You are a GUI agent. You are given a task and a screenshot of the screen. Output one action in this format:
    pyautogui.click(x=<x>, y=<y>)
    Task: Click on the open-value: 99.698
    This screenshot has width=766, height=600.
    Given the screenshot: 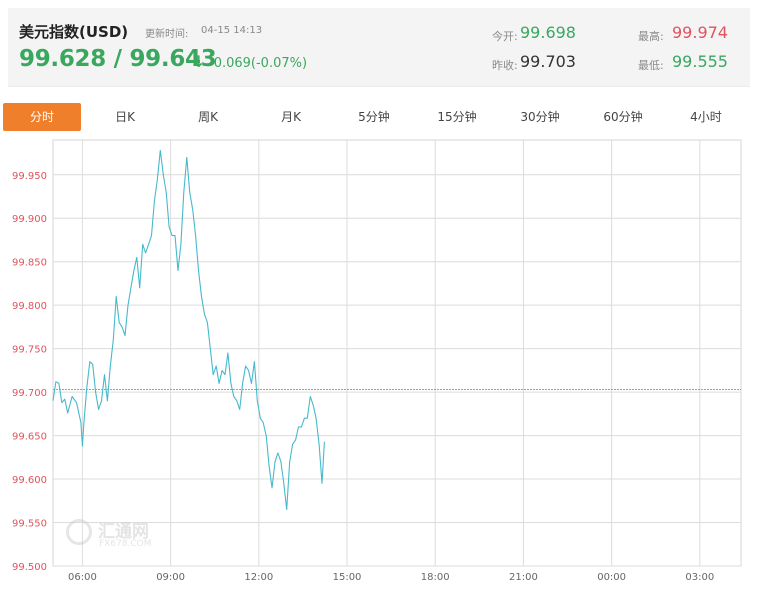 What is the action you would take?
    pyautogui.click(x=548, y=32)
    